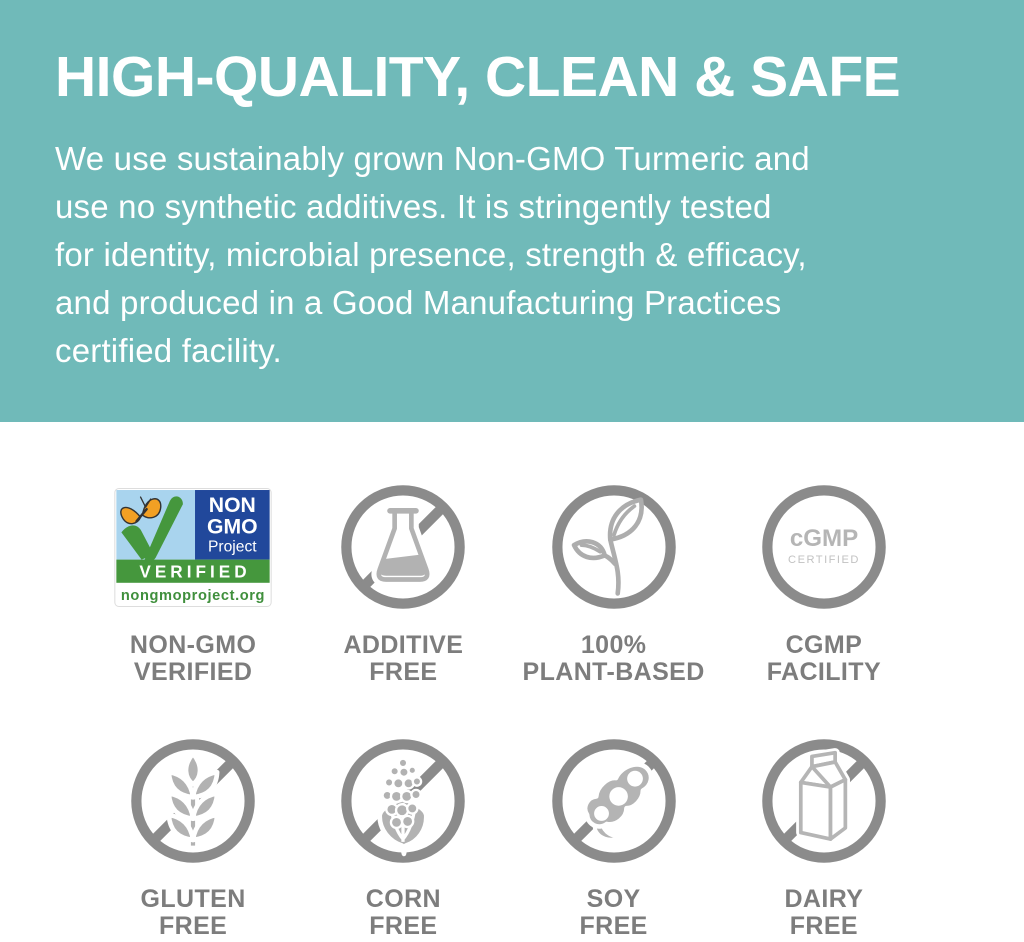 Image resolution: width=1024 pixels, height=942 pixels. I want to click on no-corn-icon, so click(403, 801).